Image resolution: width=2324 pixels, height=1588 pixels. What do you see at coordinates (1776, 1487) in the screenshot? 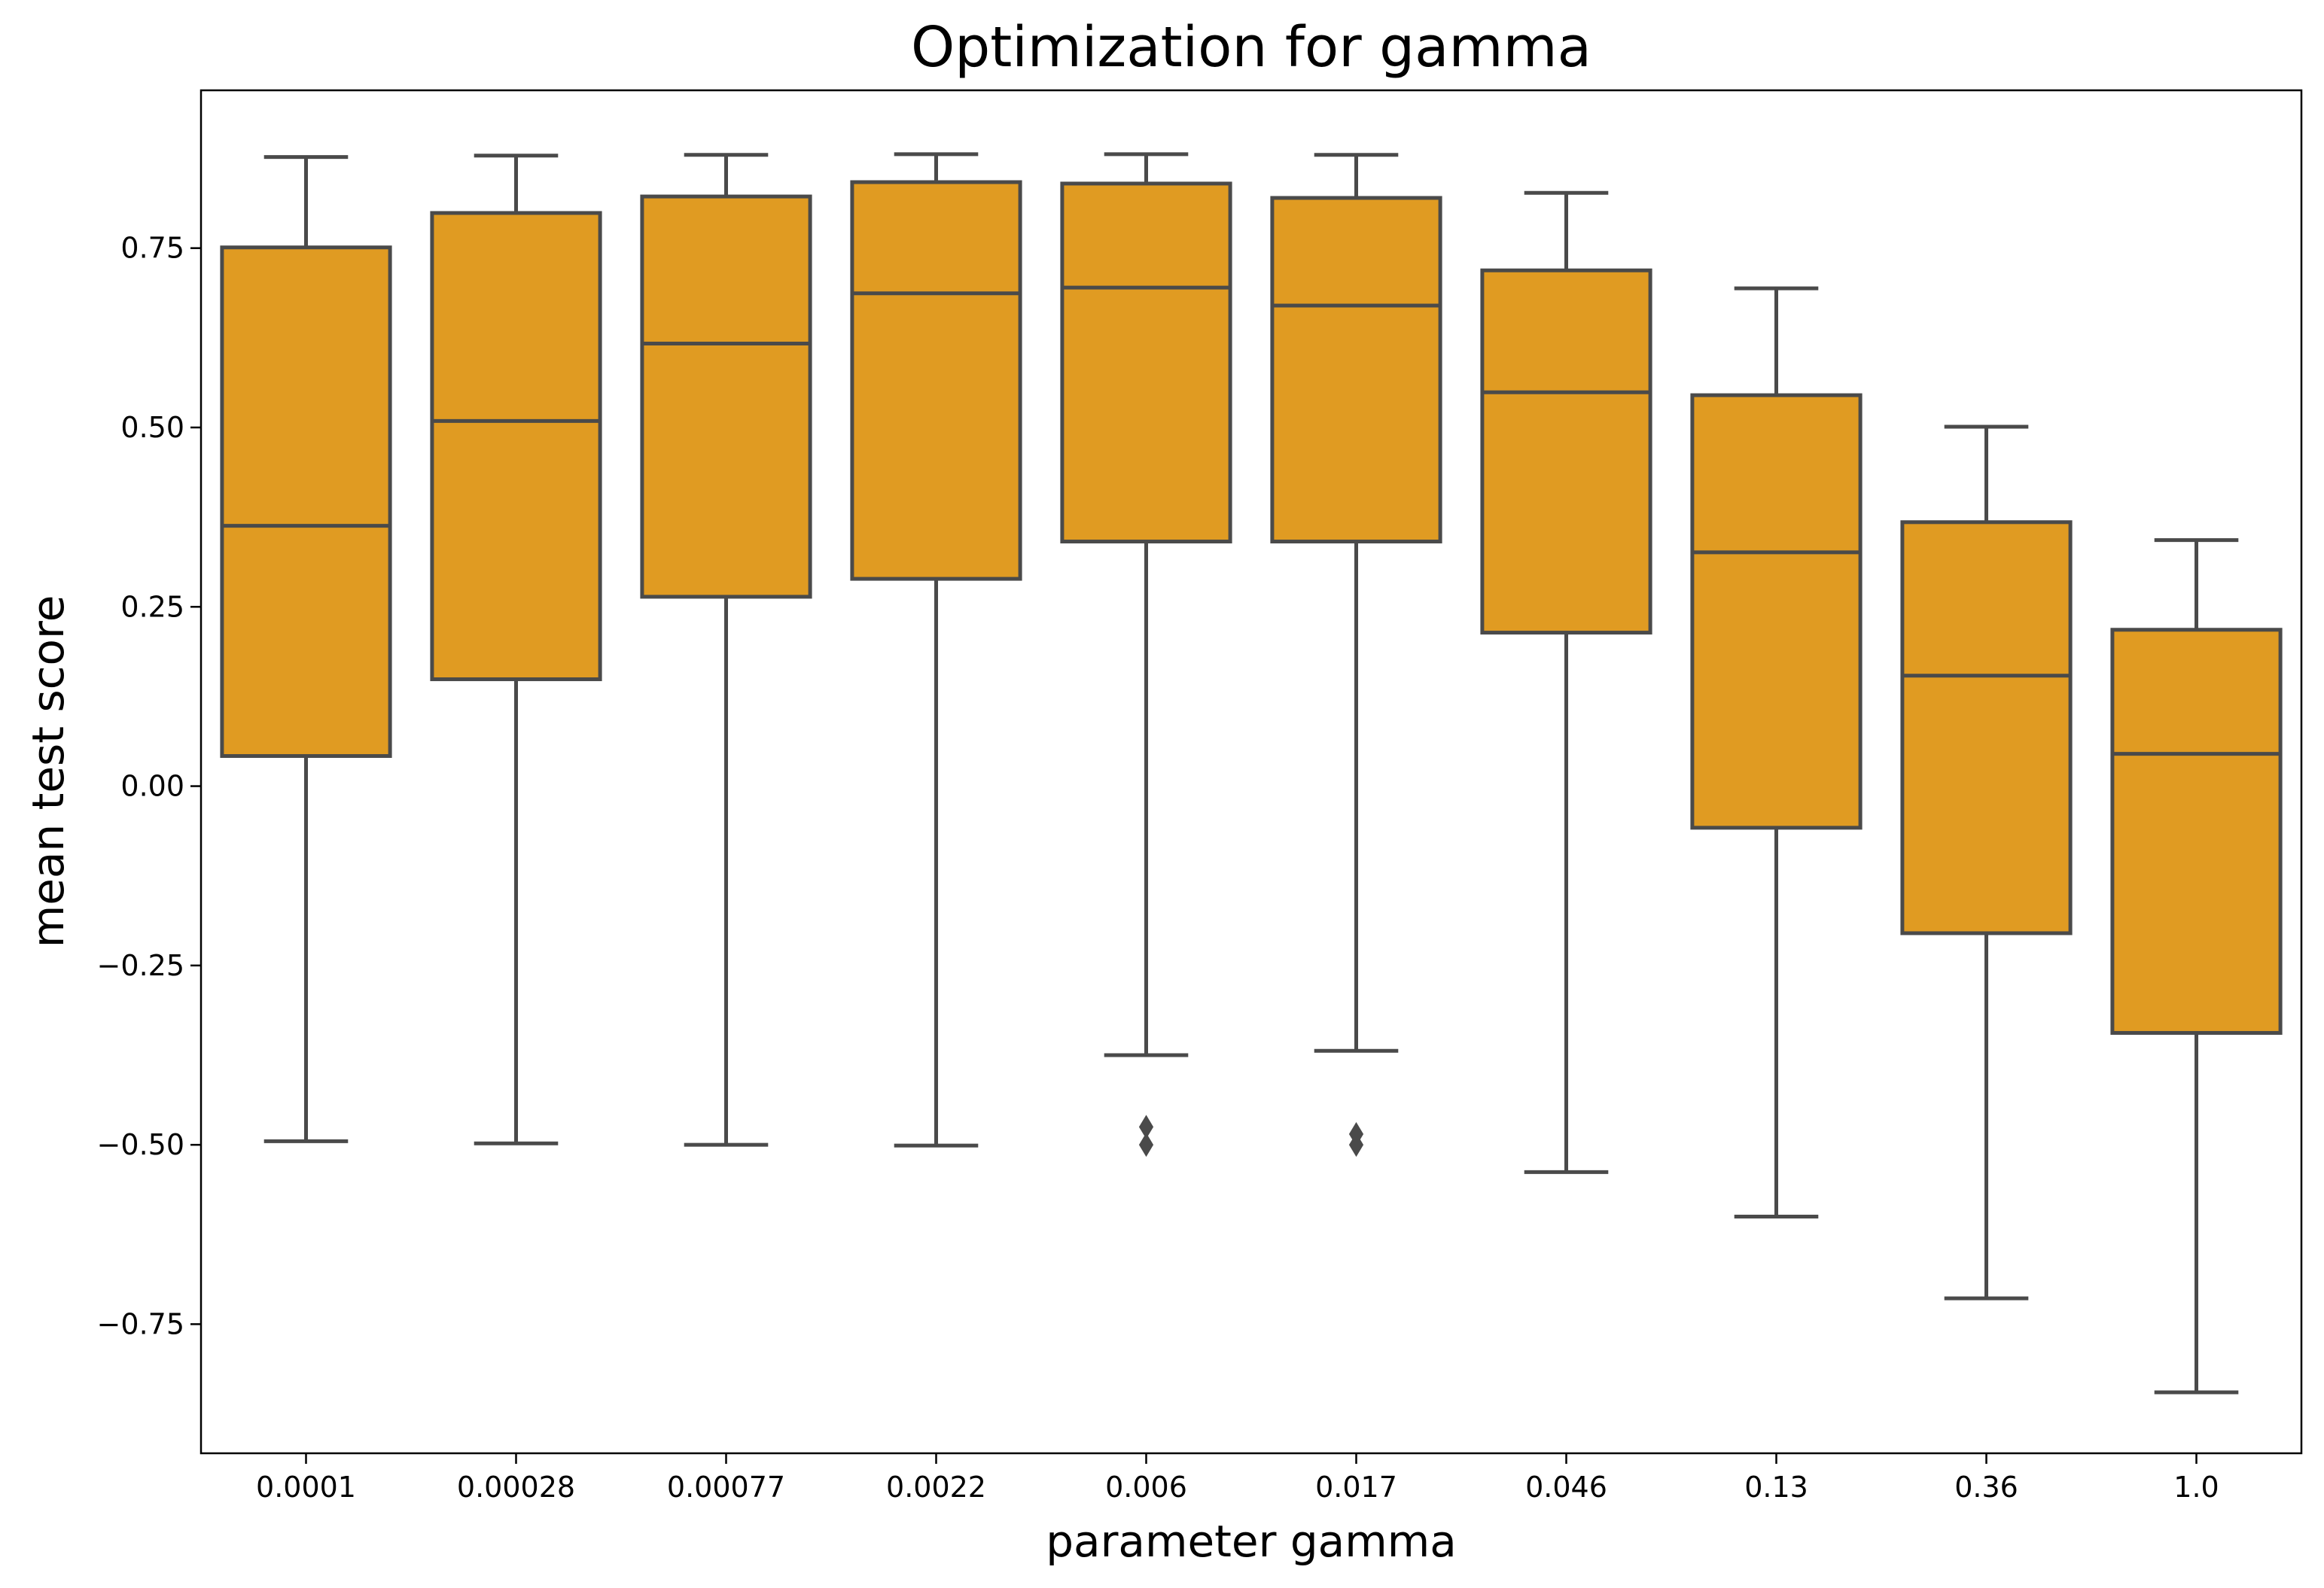
I see `x-tick-label: 0.13` at bounding box center [1776, 1487].